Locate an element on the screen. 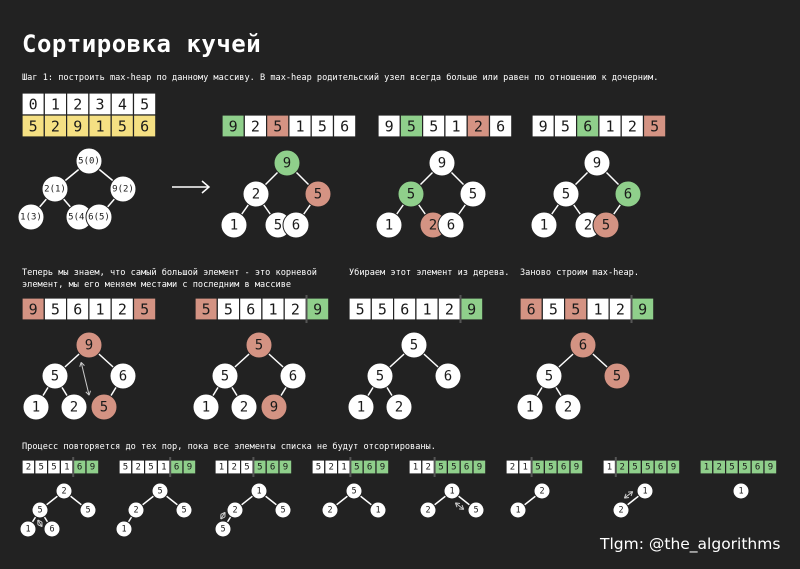  tree-node-value: 6(5) is located at coordinates (99, 218).